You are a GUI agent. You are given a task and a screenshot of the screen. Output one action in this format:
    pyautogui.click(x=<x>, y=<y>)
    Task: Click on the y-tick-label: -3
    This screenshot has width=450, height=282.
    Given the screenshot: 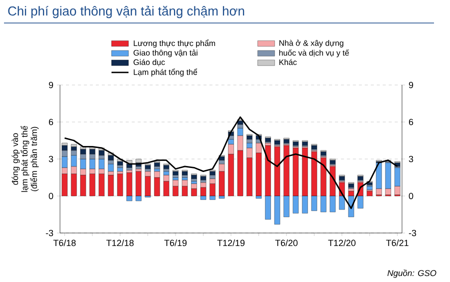 What is the action you would take?
    pyautogui.click(x=50, y=233)
    